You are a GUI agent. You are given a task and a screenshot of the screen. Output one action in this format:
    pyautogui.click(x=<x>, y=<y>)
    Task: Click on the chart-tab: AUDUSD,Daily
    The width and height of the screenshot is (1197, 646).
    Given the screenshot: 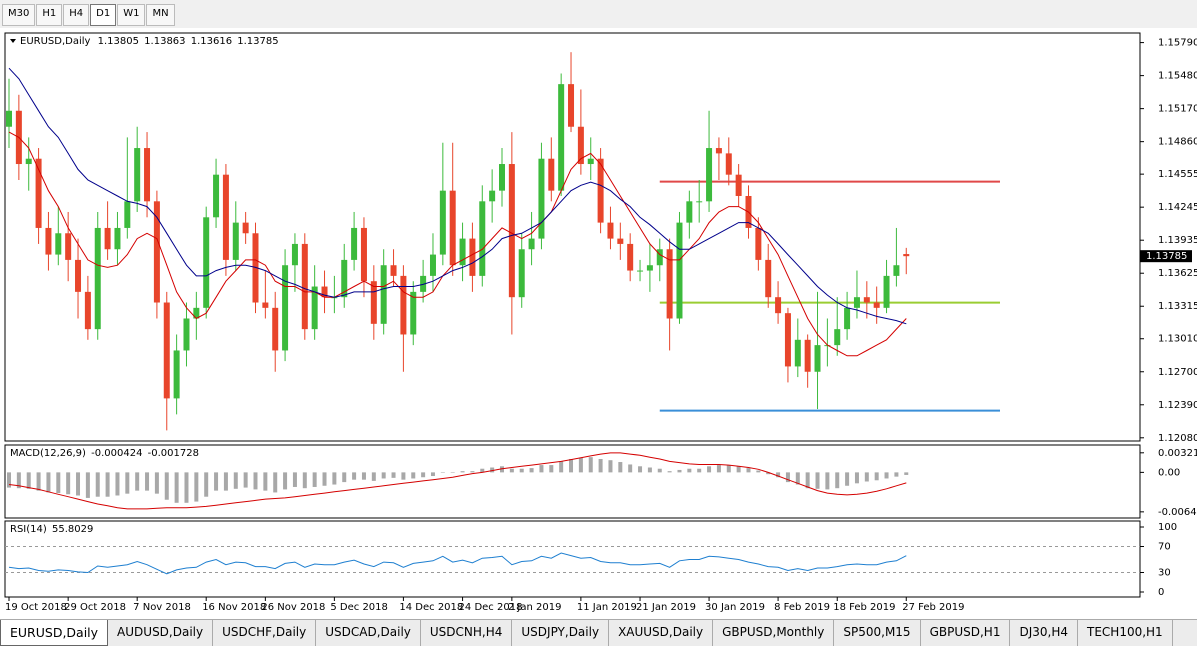 What is the action you would take?
    pyautogui.click(x=161, y=633)
    